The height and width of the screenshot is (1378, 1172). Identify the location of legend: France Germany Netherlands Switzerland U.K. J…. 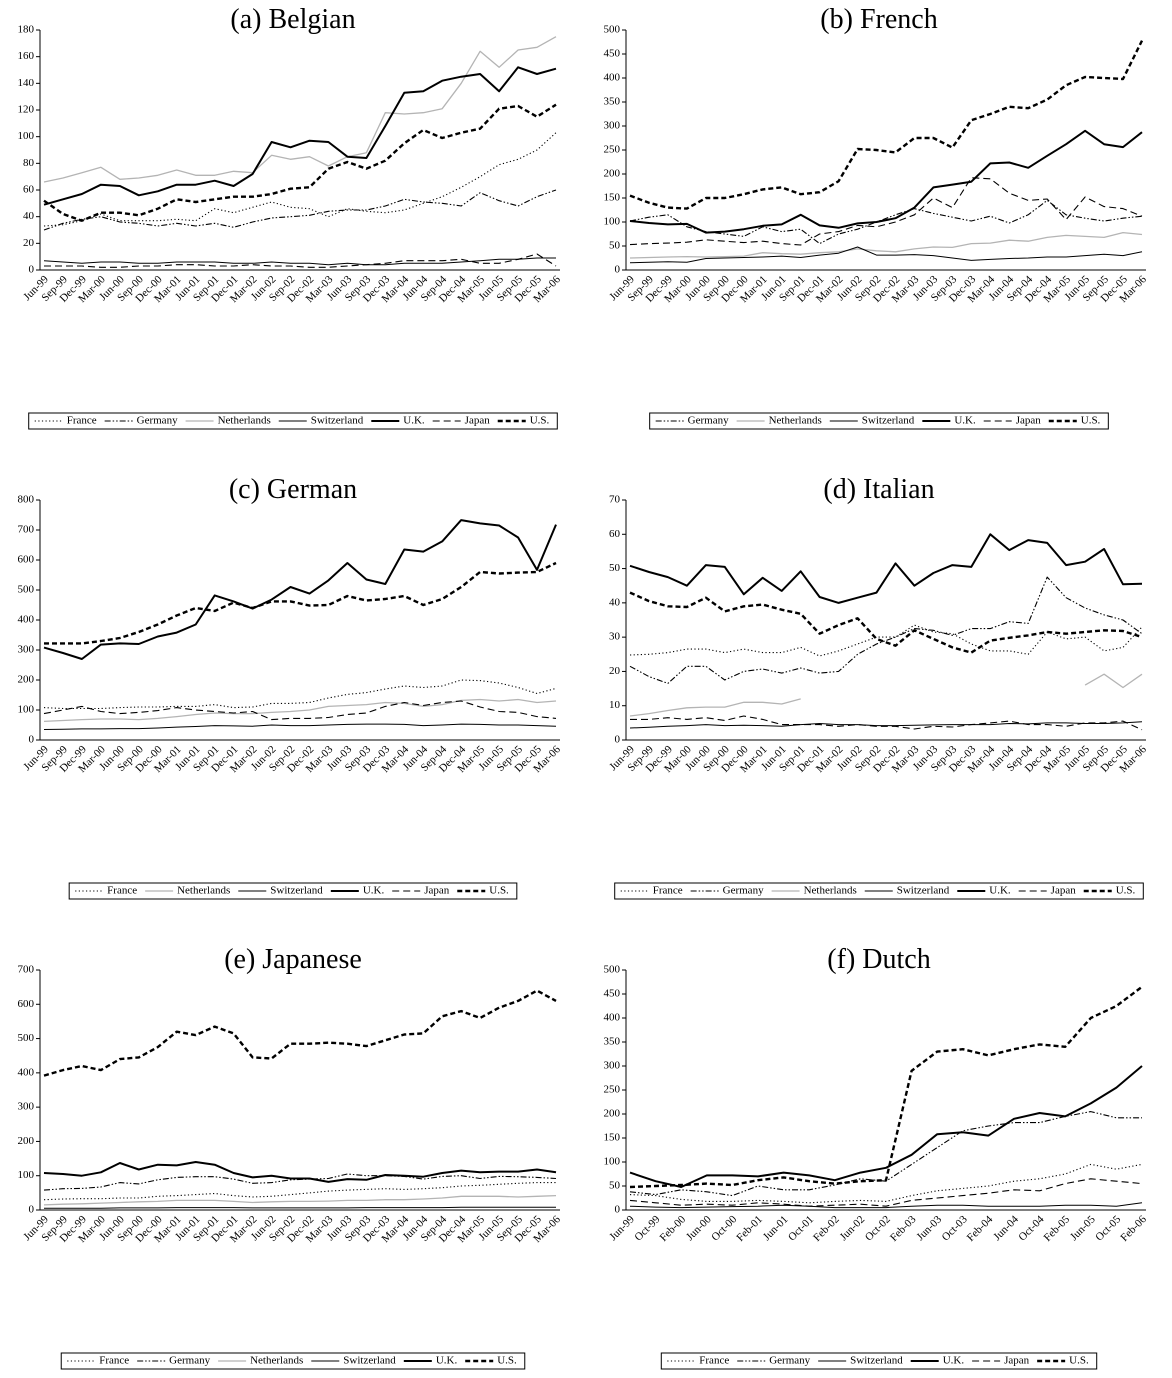
(879, 891).